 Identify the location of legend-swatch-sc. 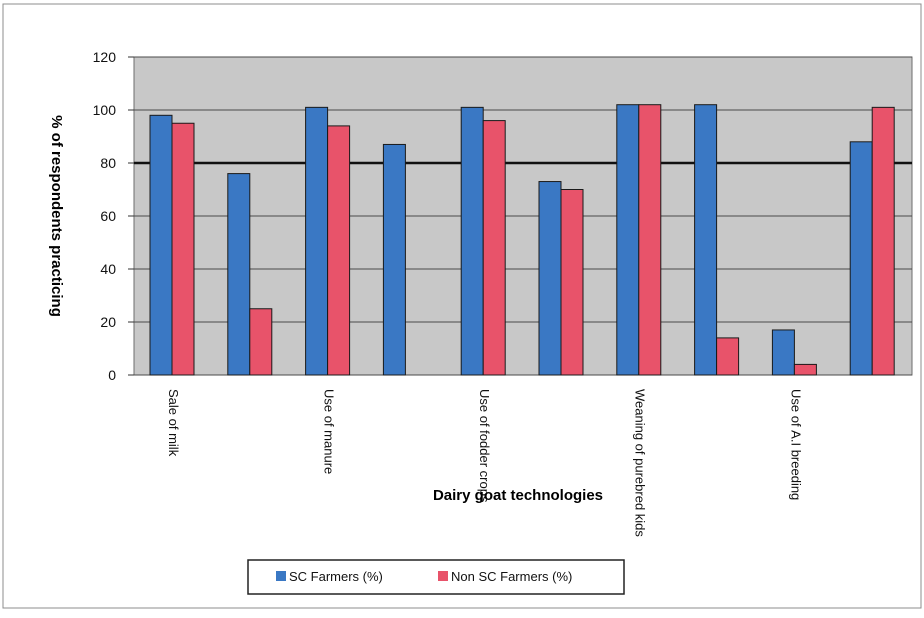
(281, 576).